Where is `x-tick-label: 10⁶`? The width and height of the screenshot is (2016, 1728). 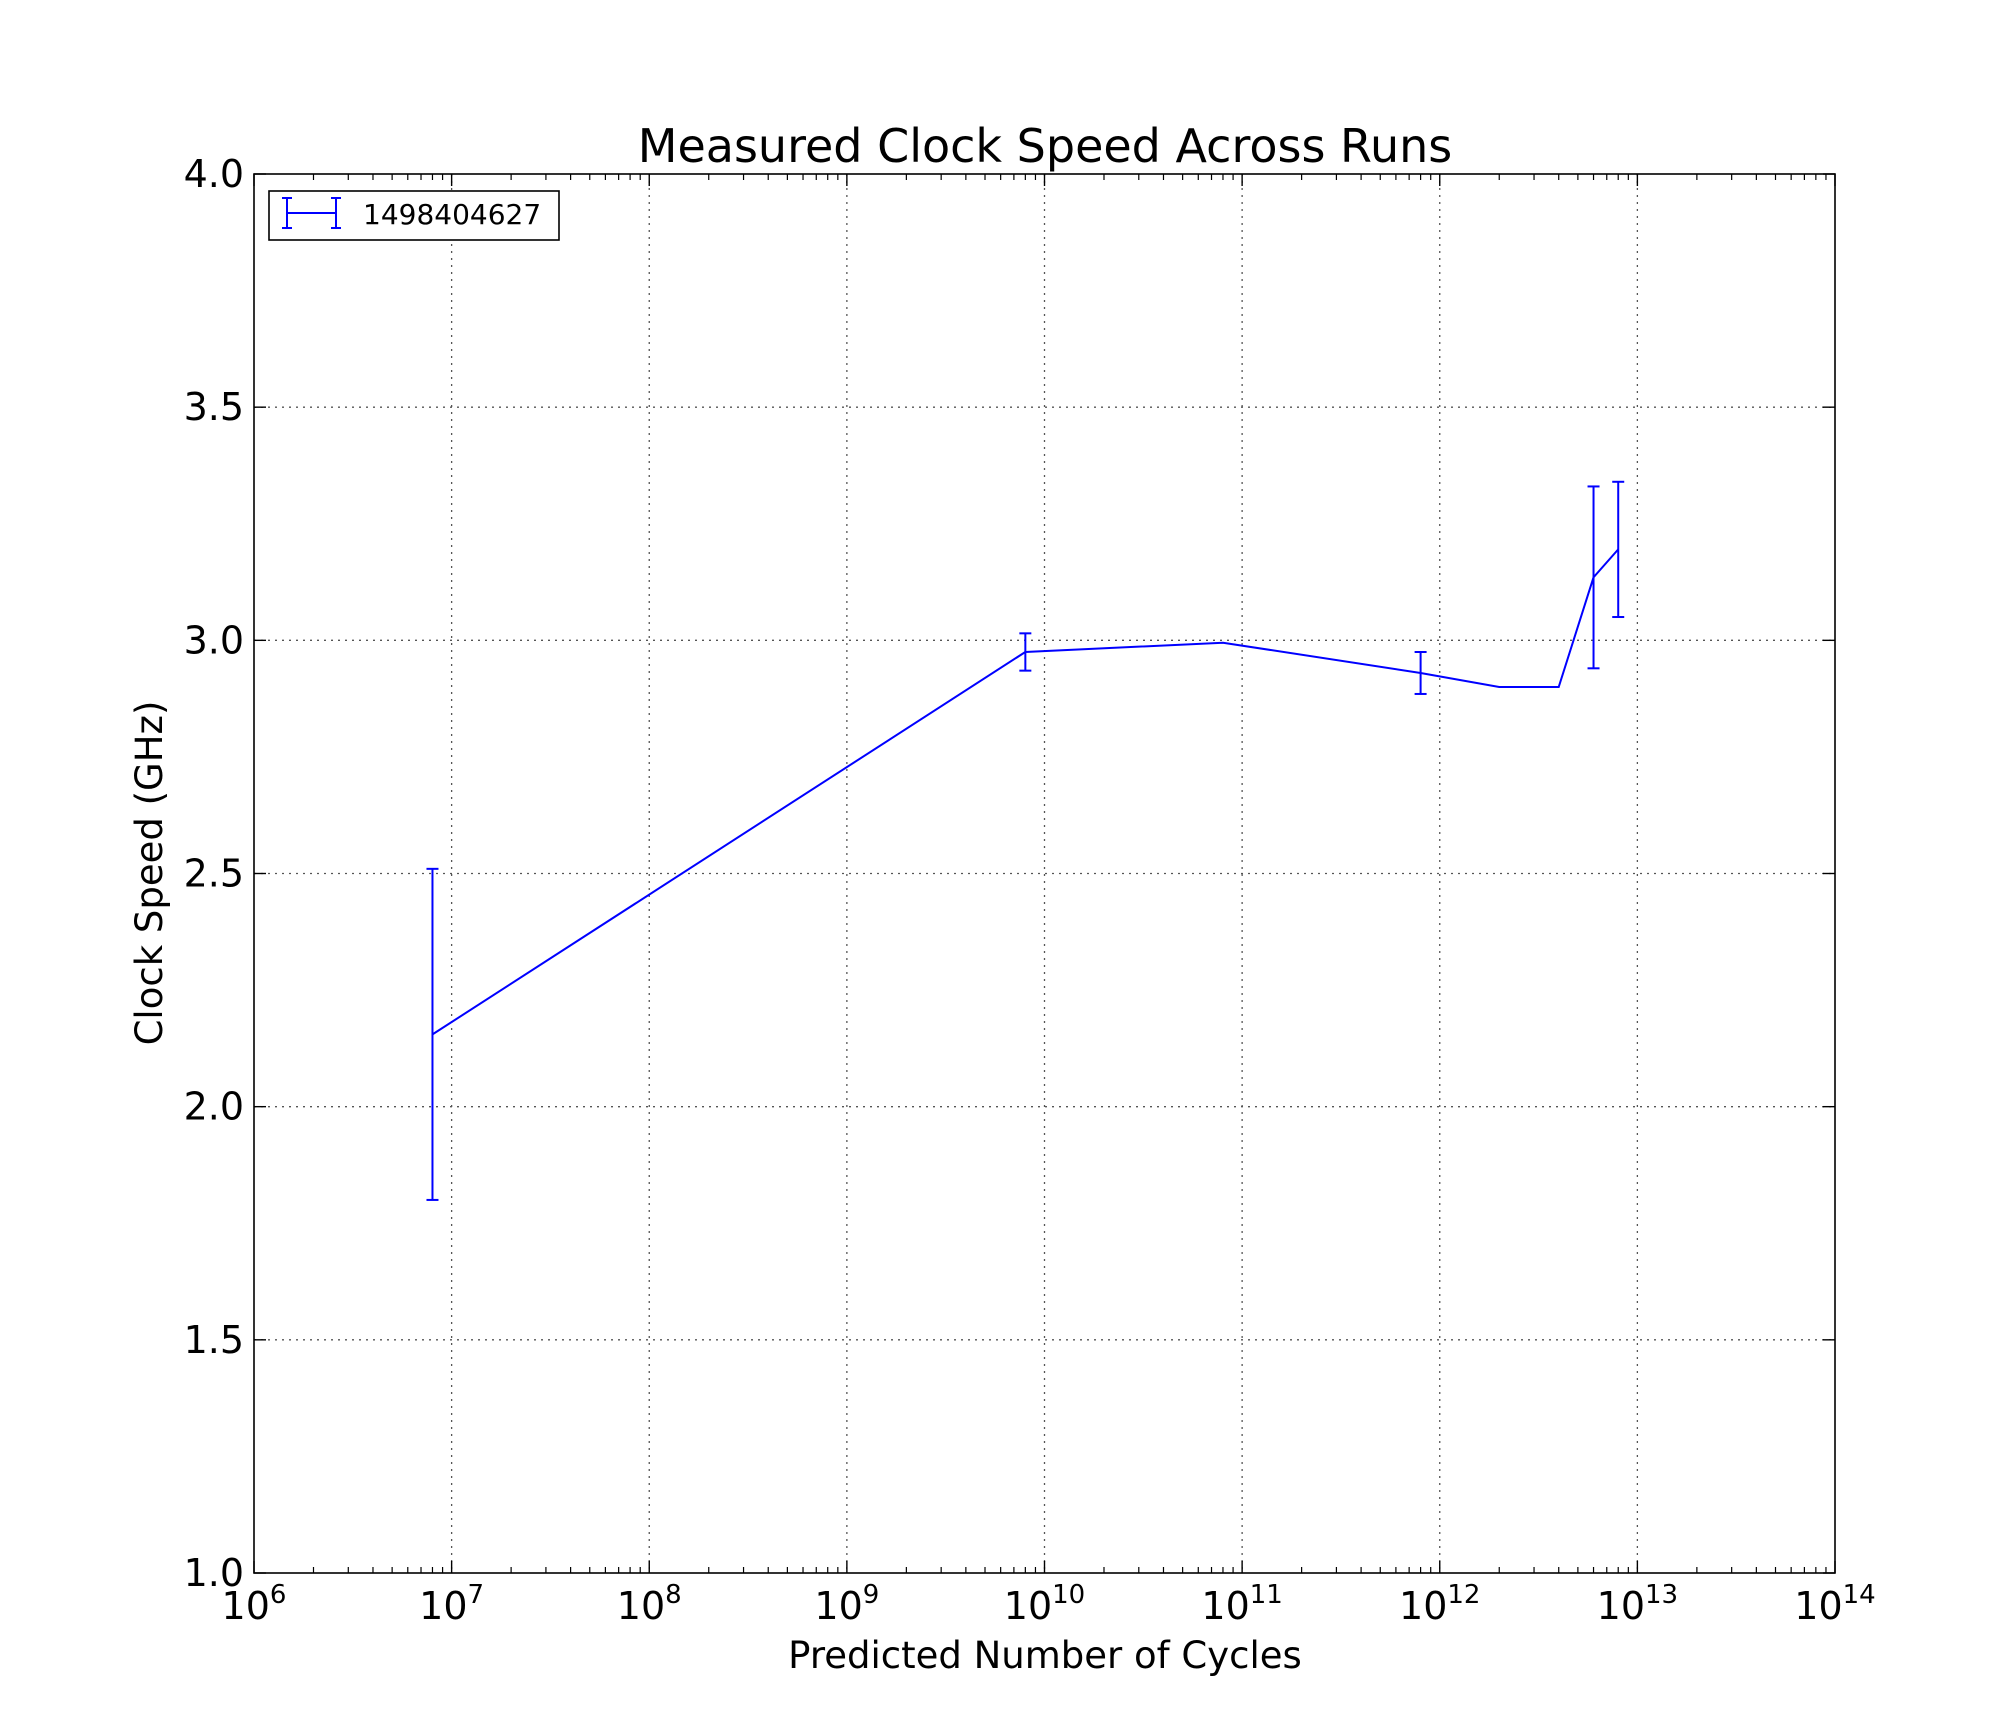
x-tick-label: 10⁶ is located at coordinates (254, 1604).